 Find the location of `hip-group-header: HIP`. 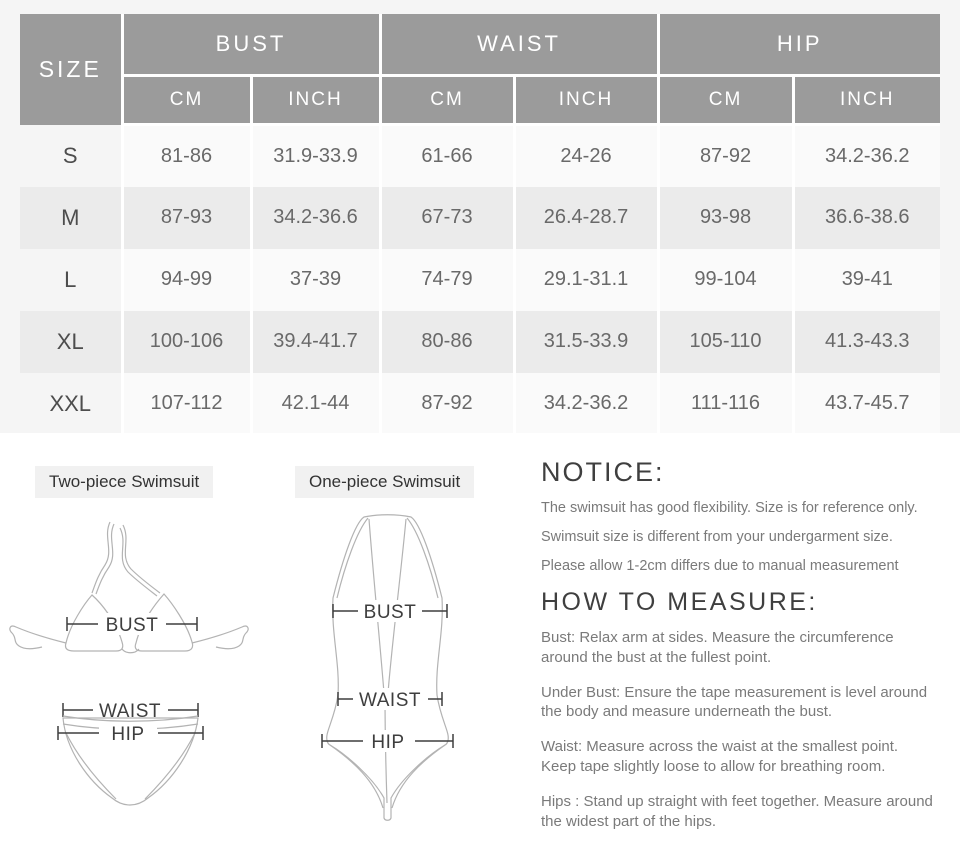

hip-group-header: HIP is located at coordinates (798, 45).